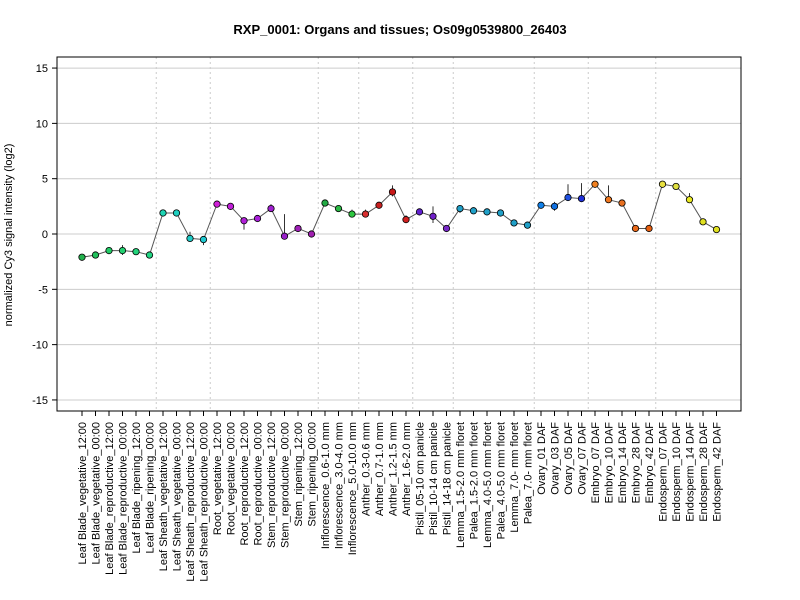 This screenshot has width=800, height=600. I want to click on y-tick-label: 0, so click(45, 235).